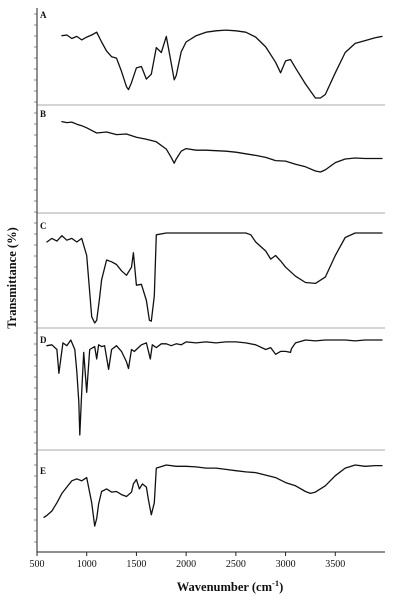  I want to click on spectrum-c, so click(214, 278).